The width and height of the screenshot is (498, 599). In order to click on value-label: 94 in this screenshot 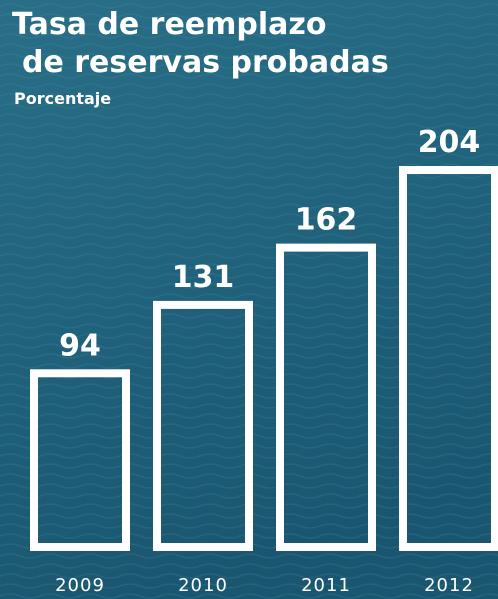, I will do `click(80, 345)`.